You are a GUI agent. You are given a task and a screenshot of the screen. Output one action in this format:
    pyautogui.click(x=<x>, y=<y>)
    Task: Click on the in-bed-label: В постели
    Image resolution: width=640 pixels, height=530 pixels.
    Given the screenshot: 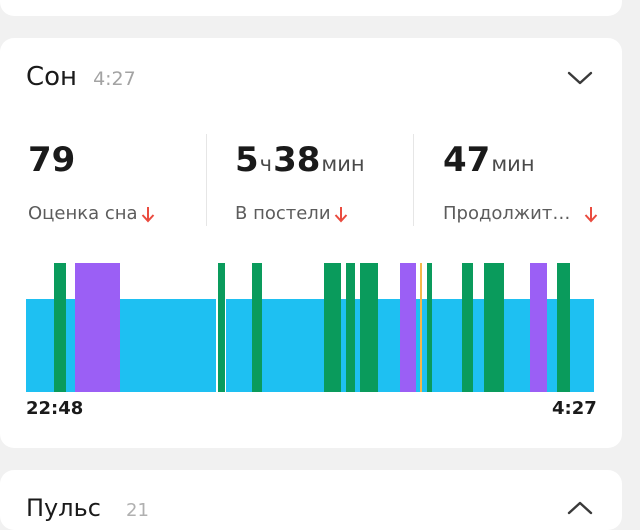 What is the action you would take?
    pyautogui.click(x=283, y=213)
    